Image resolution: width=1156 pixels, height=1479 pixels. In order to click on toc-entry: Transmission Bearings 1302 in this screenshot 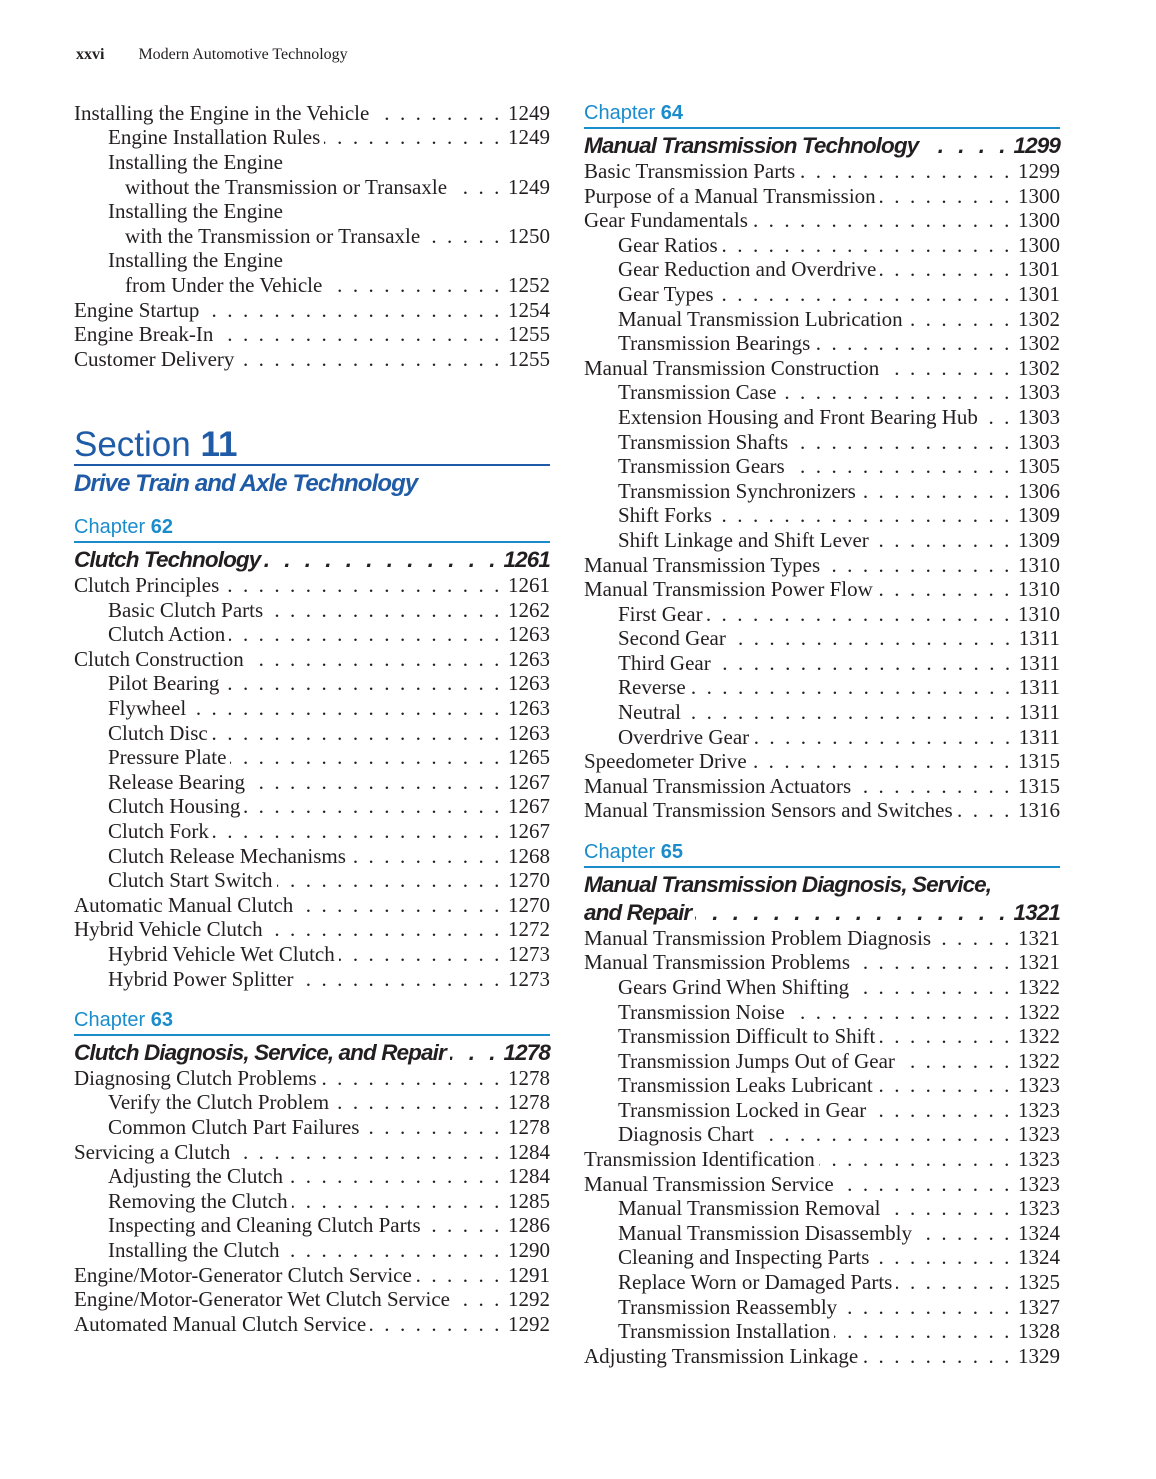, I will do `click(822, 343)`.